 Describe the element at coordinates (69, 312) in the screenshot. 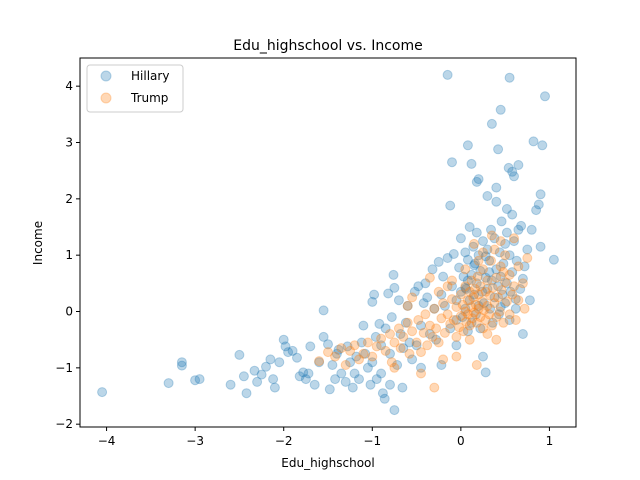

I see `y-tick-label: 0` at that location.